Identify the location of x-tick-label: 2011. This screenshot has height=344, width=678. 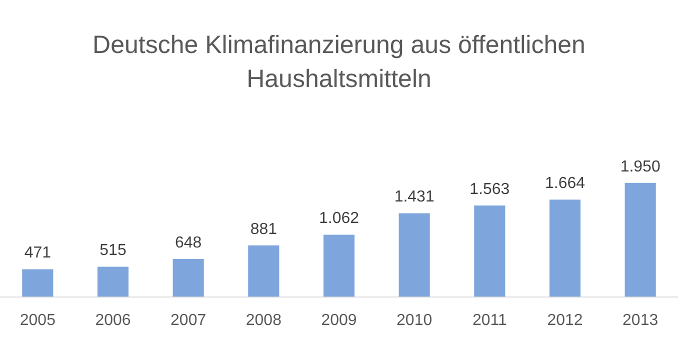
(489, 320).